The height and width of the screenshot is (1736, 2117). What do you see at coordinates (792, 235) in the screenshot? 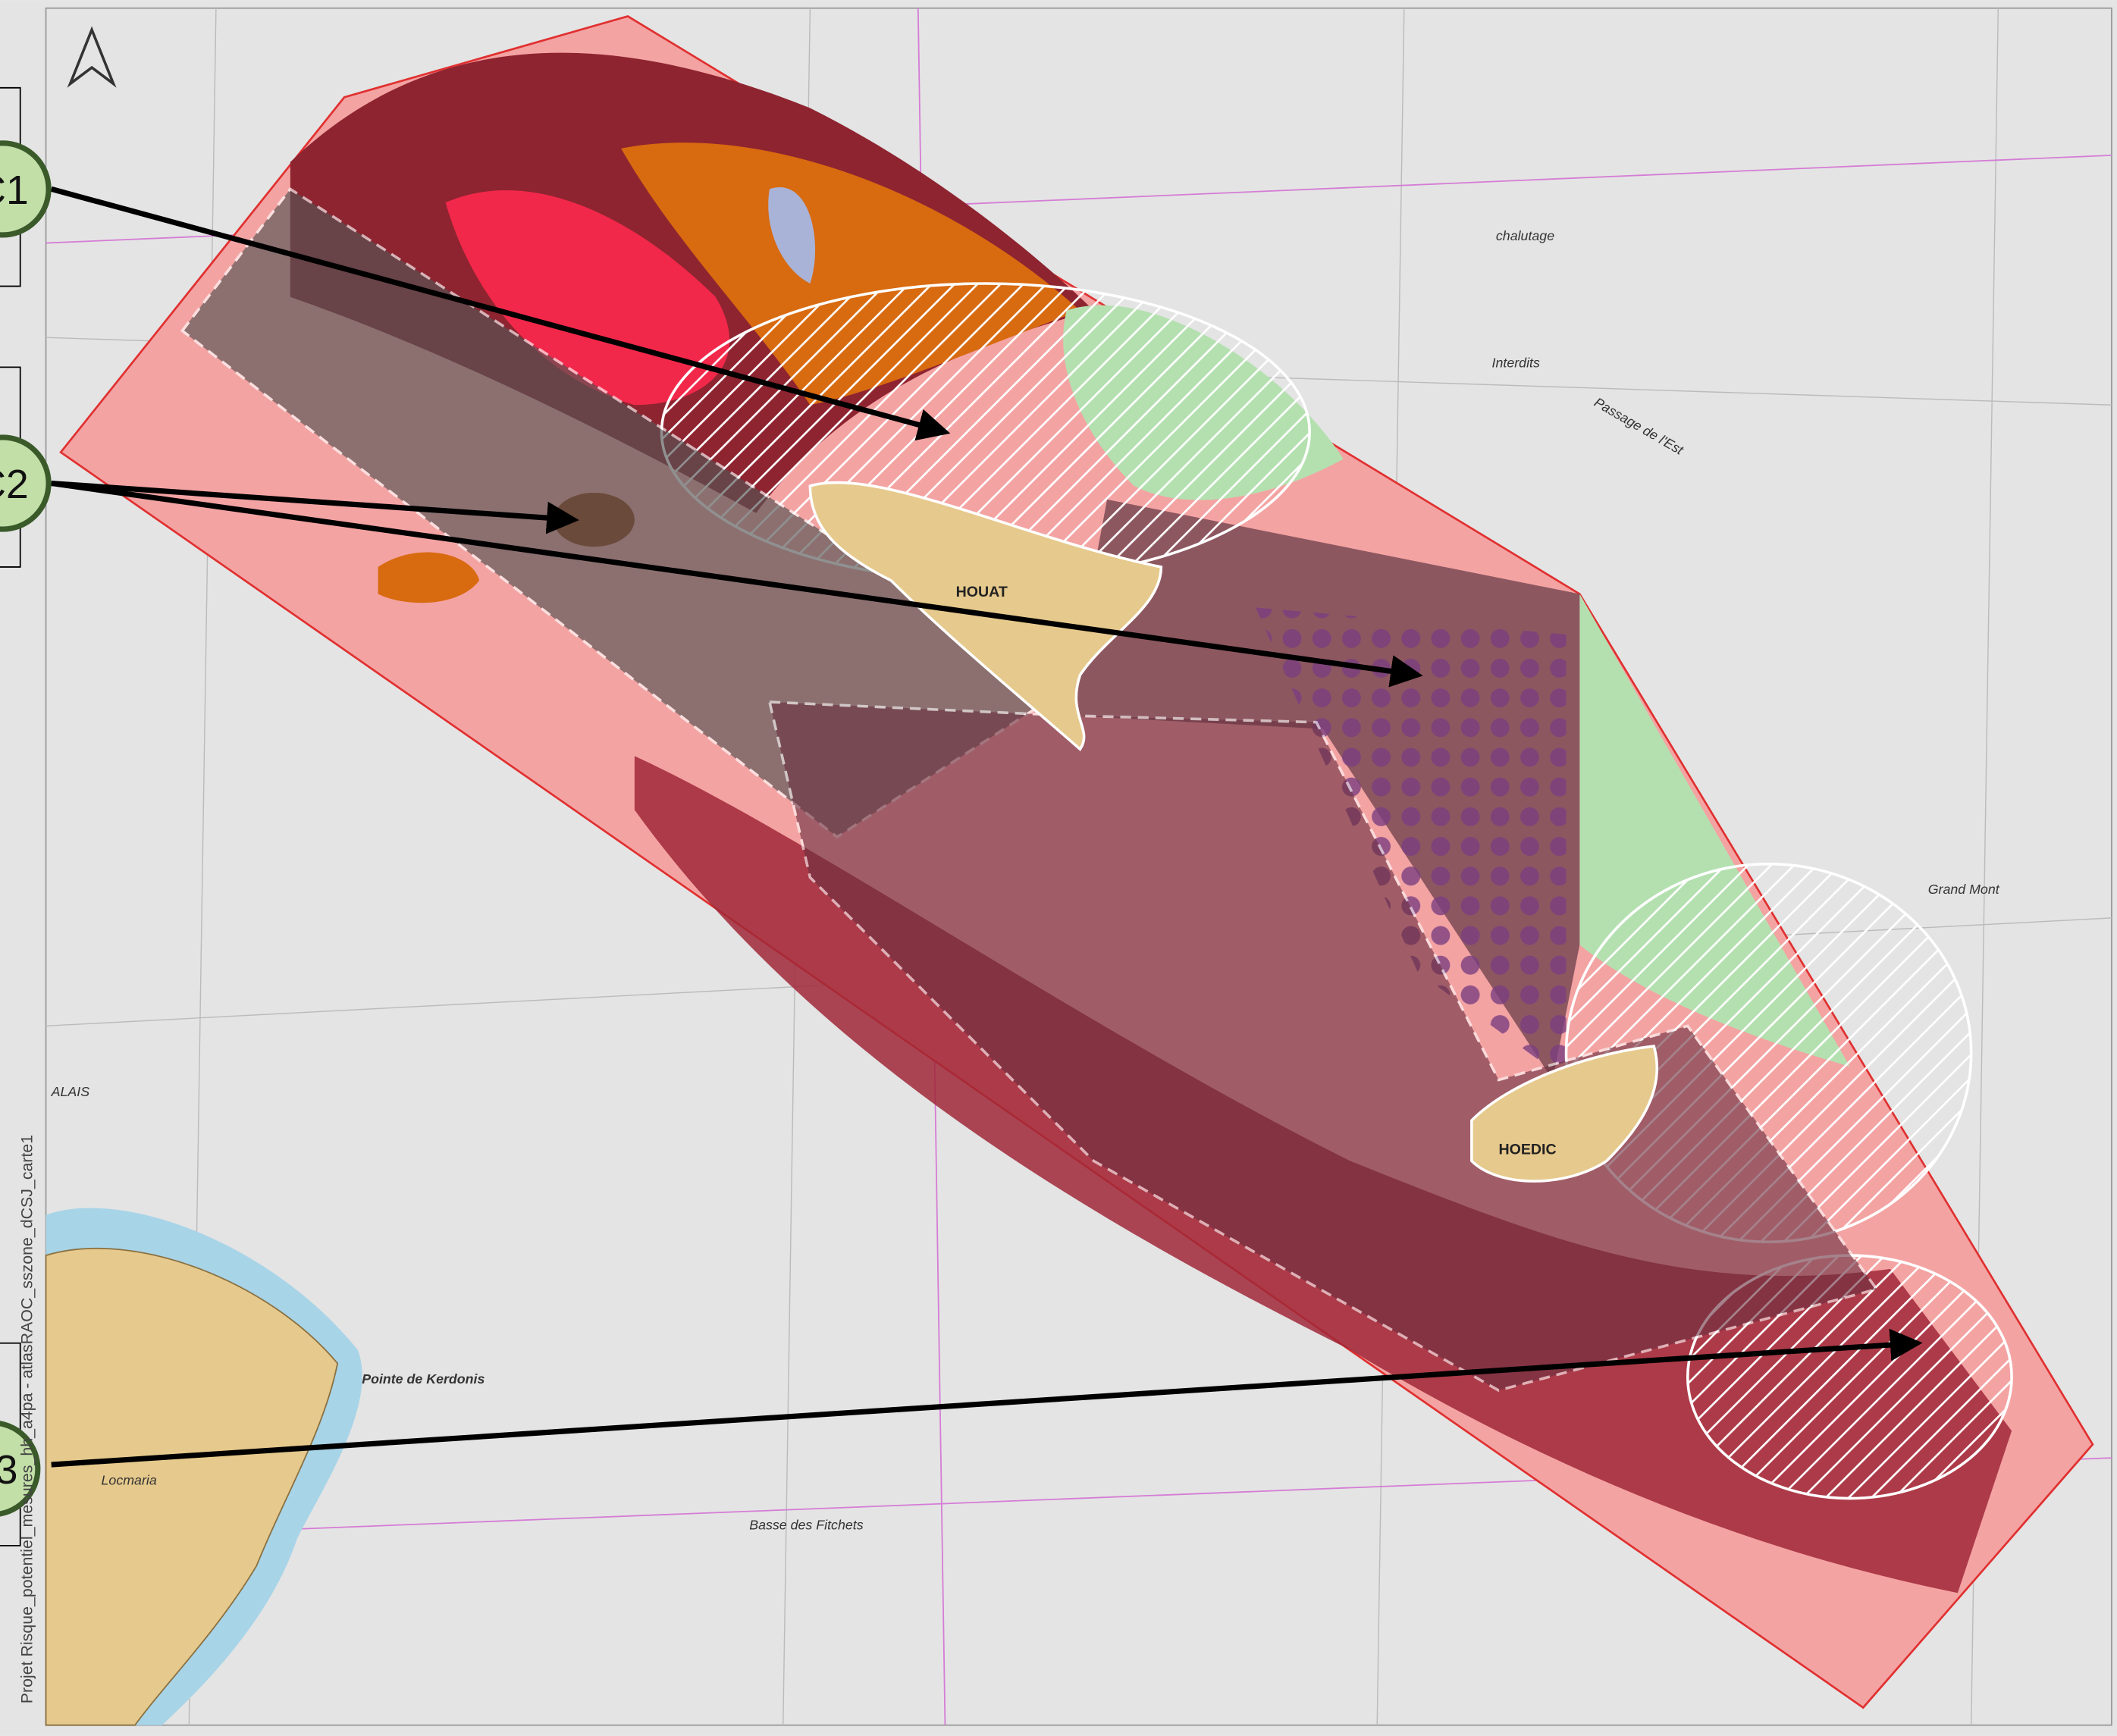
I see `habitat-blue` at bounding box center [792, 235].